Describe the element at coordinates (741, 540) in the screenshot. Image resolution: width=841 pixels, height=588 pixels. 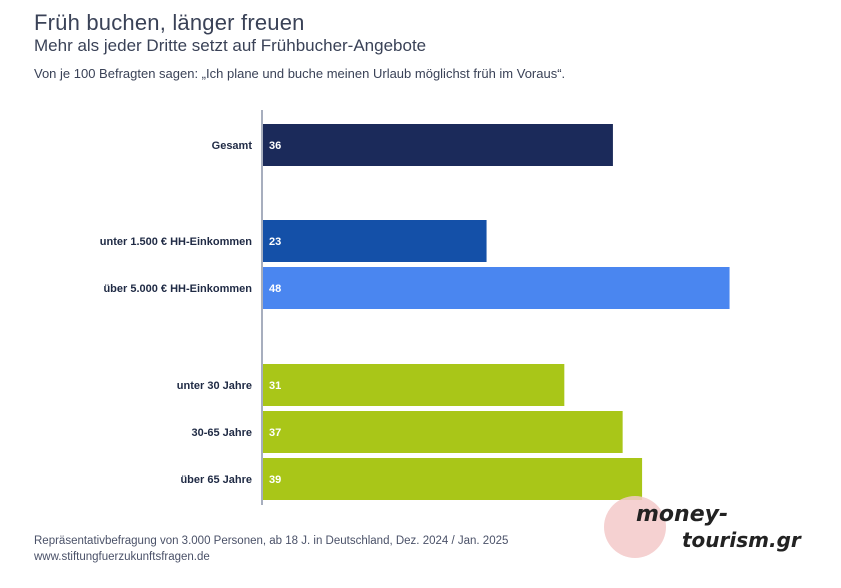
I see `watermark-text-2: tourism.gr` at that location.